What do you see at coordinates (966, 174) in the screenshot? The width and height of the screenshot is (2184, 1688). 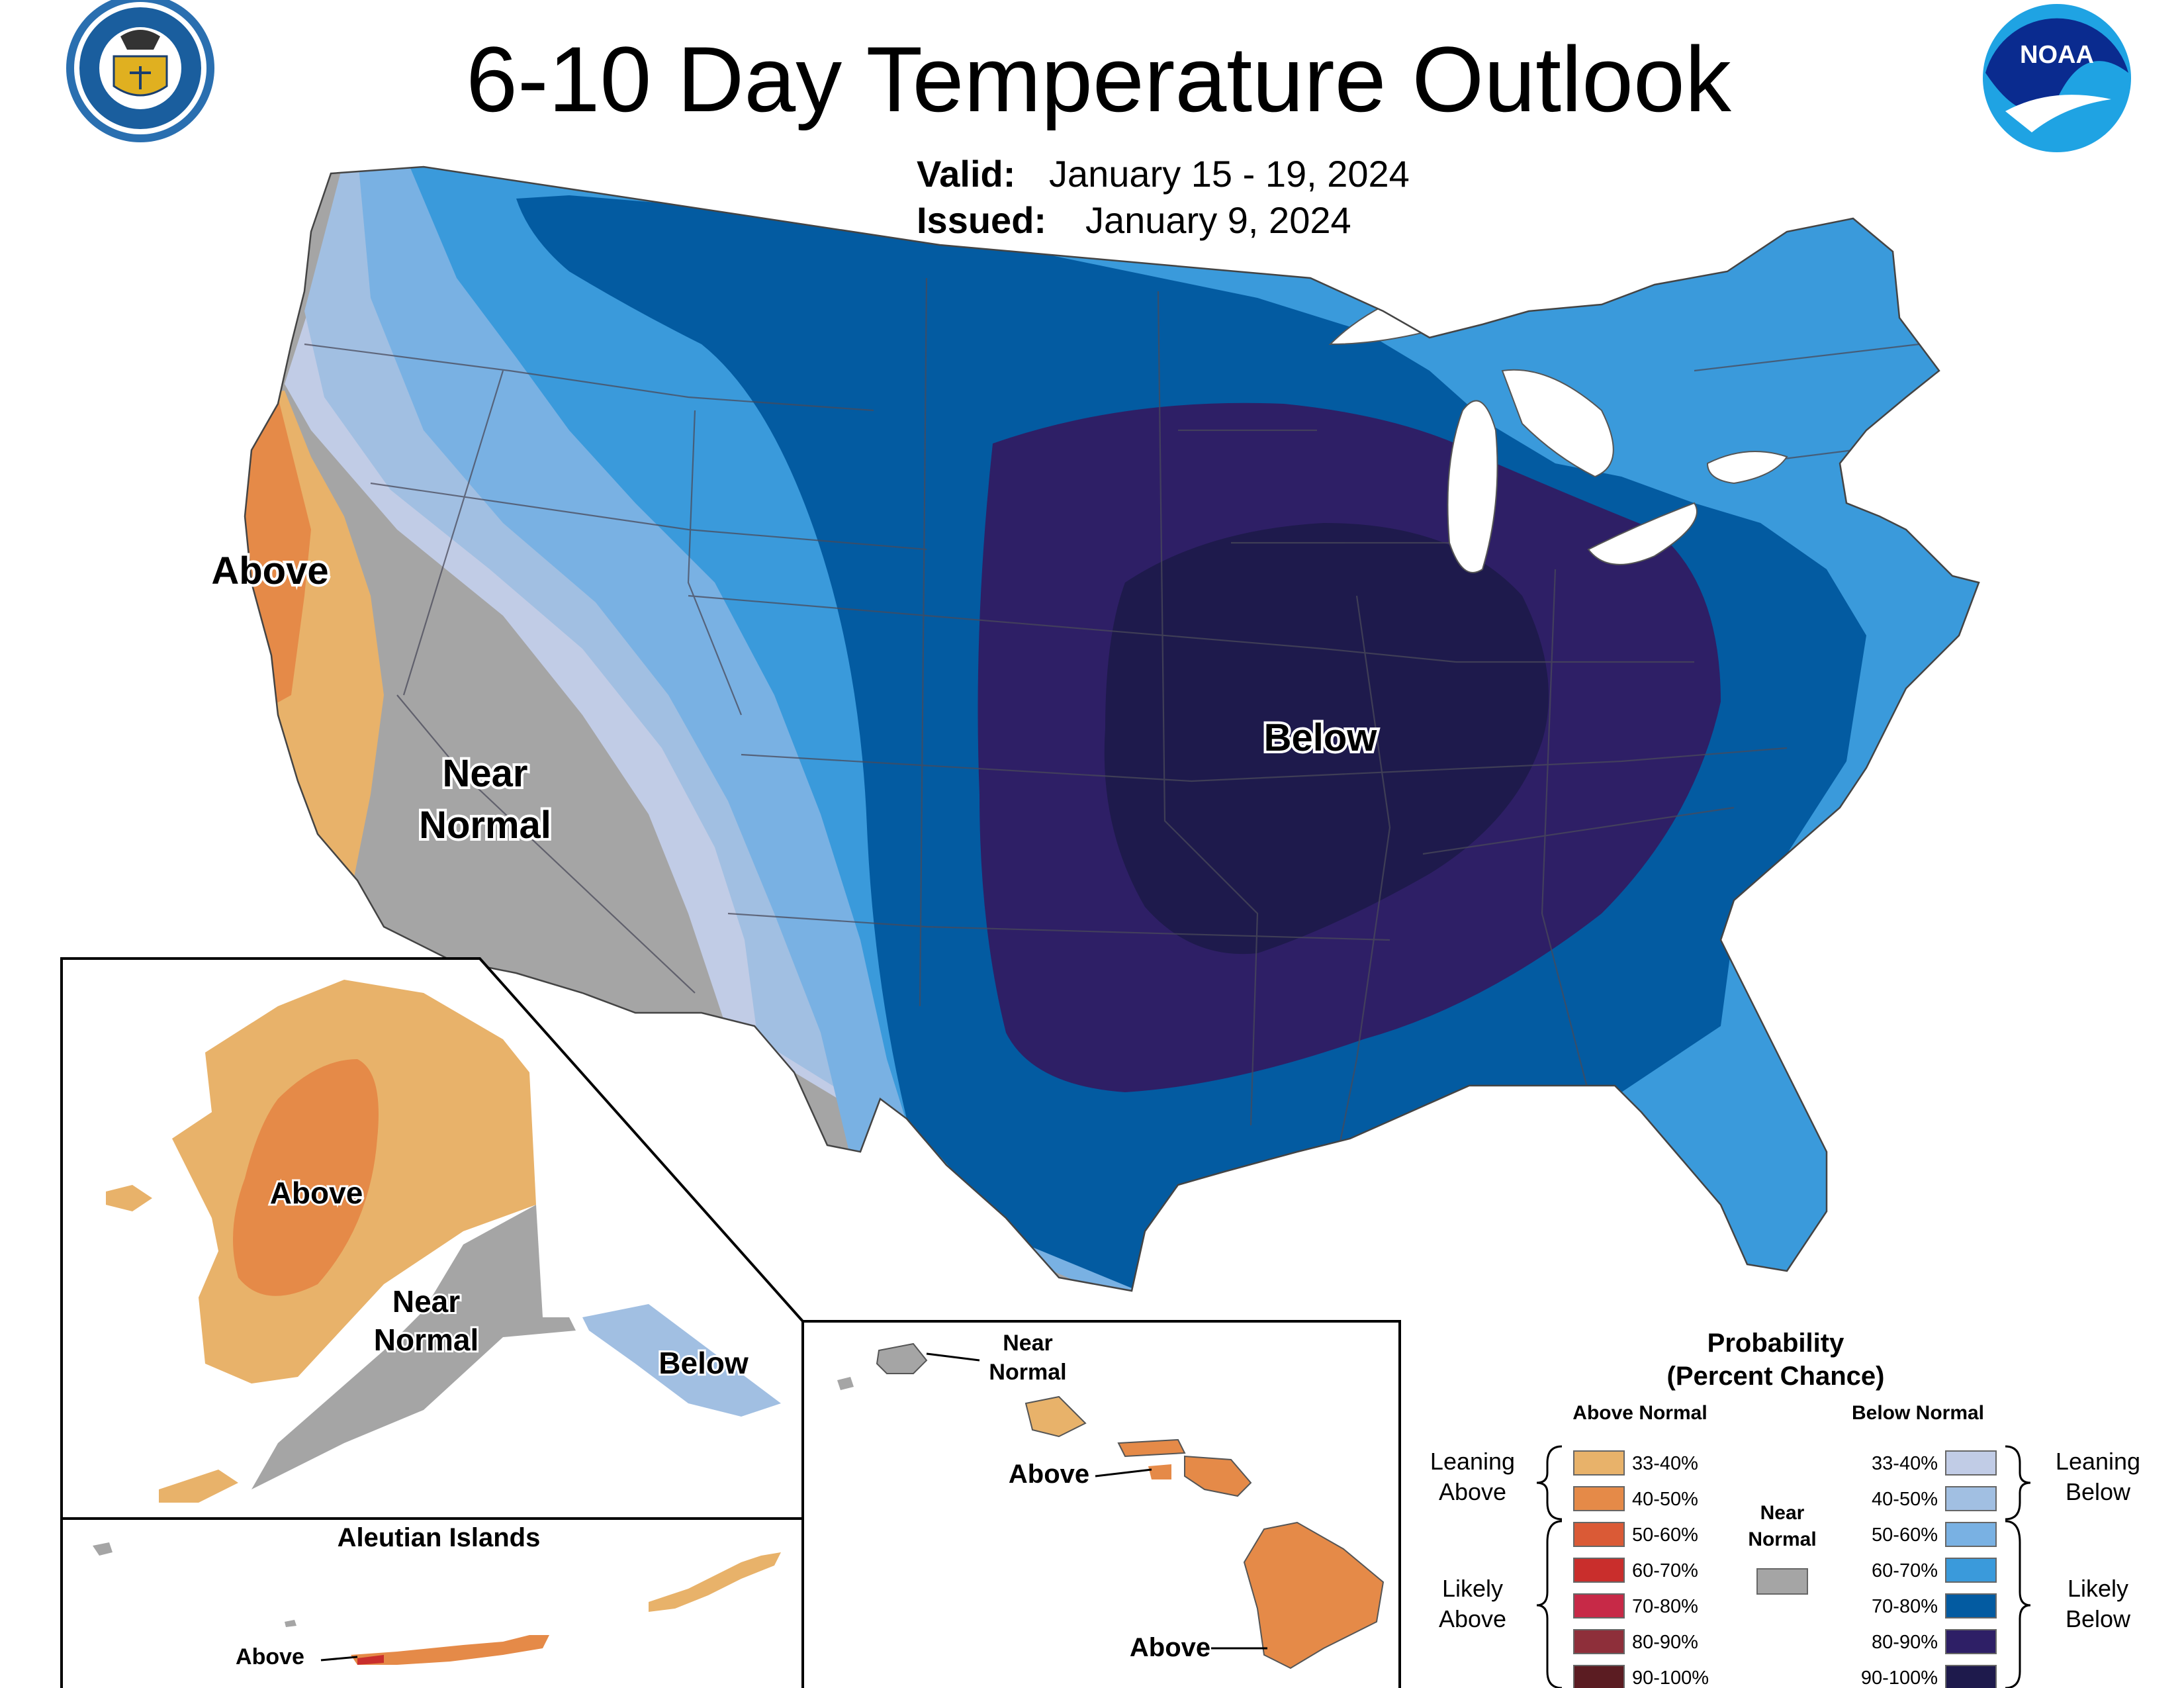 I see `valid-label: Valid:` at bounding box center [966, 174].